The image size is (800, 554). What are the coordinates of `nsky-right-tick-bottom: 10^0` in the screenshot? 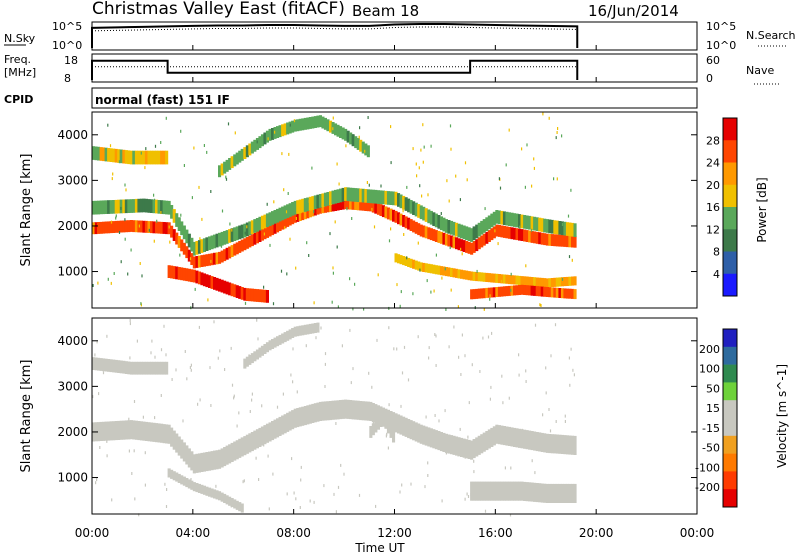 It's located at (721, 45).